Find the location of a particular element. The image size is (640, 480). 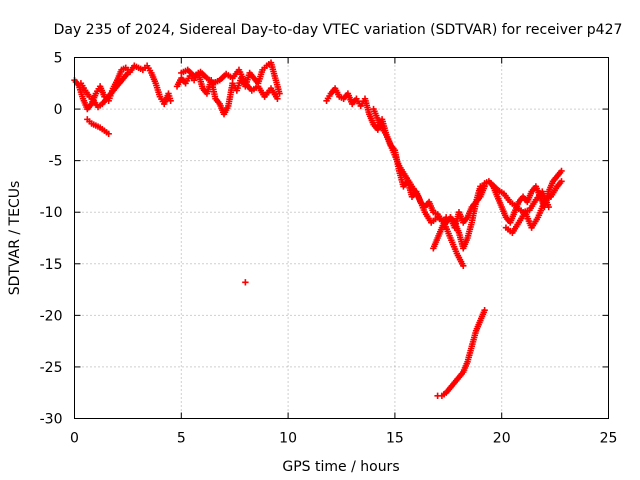

x-tick-label: 5 is located at coordinates (181, 439).